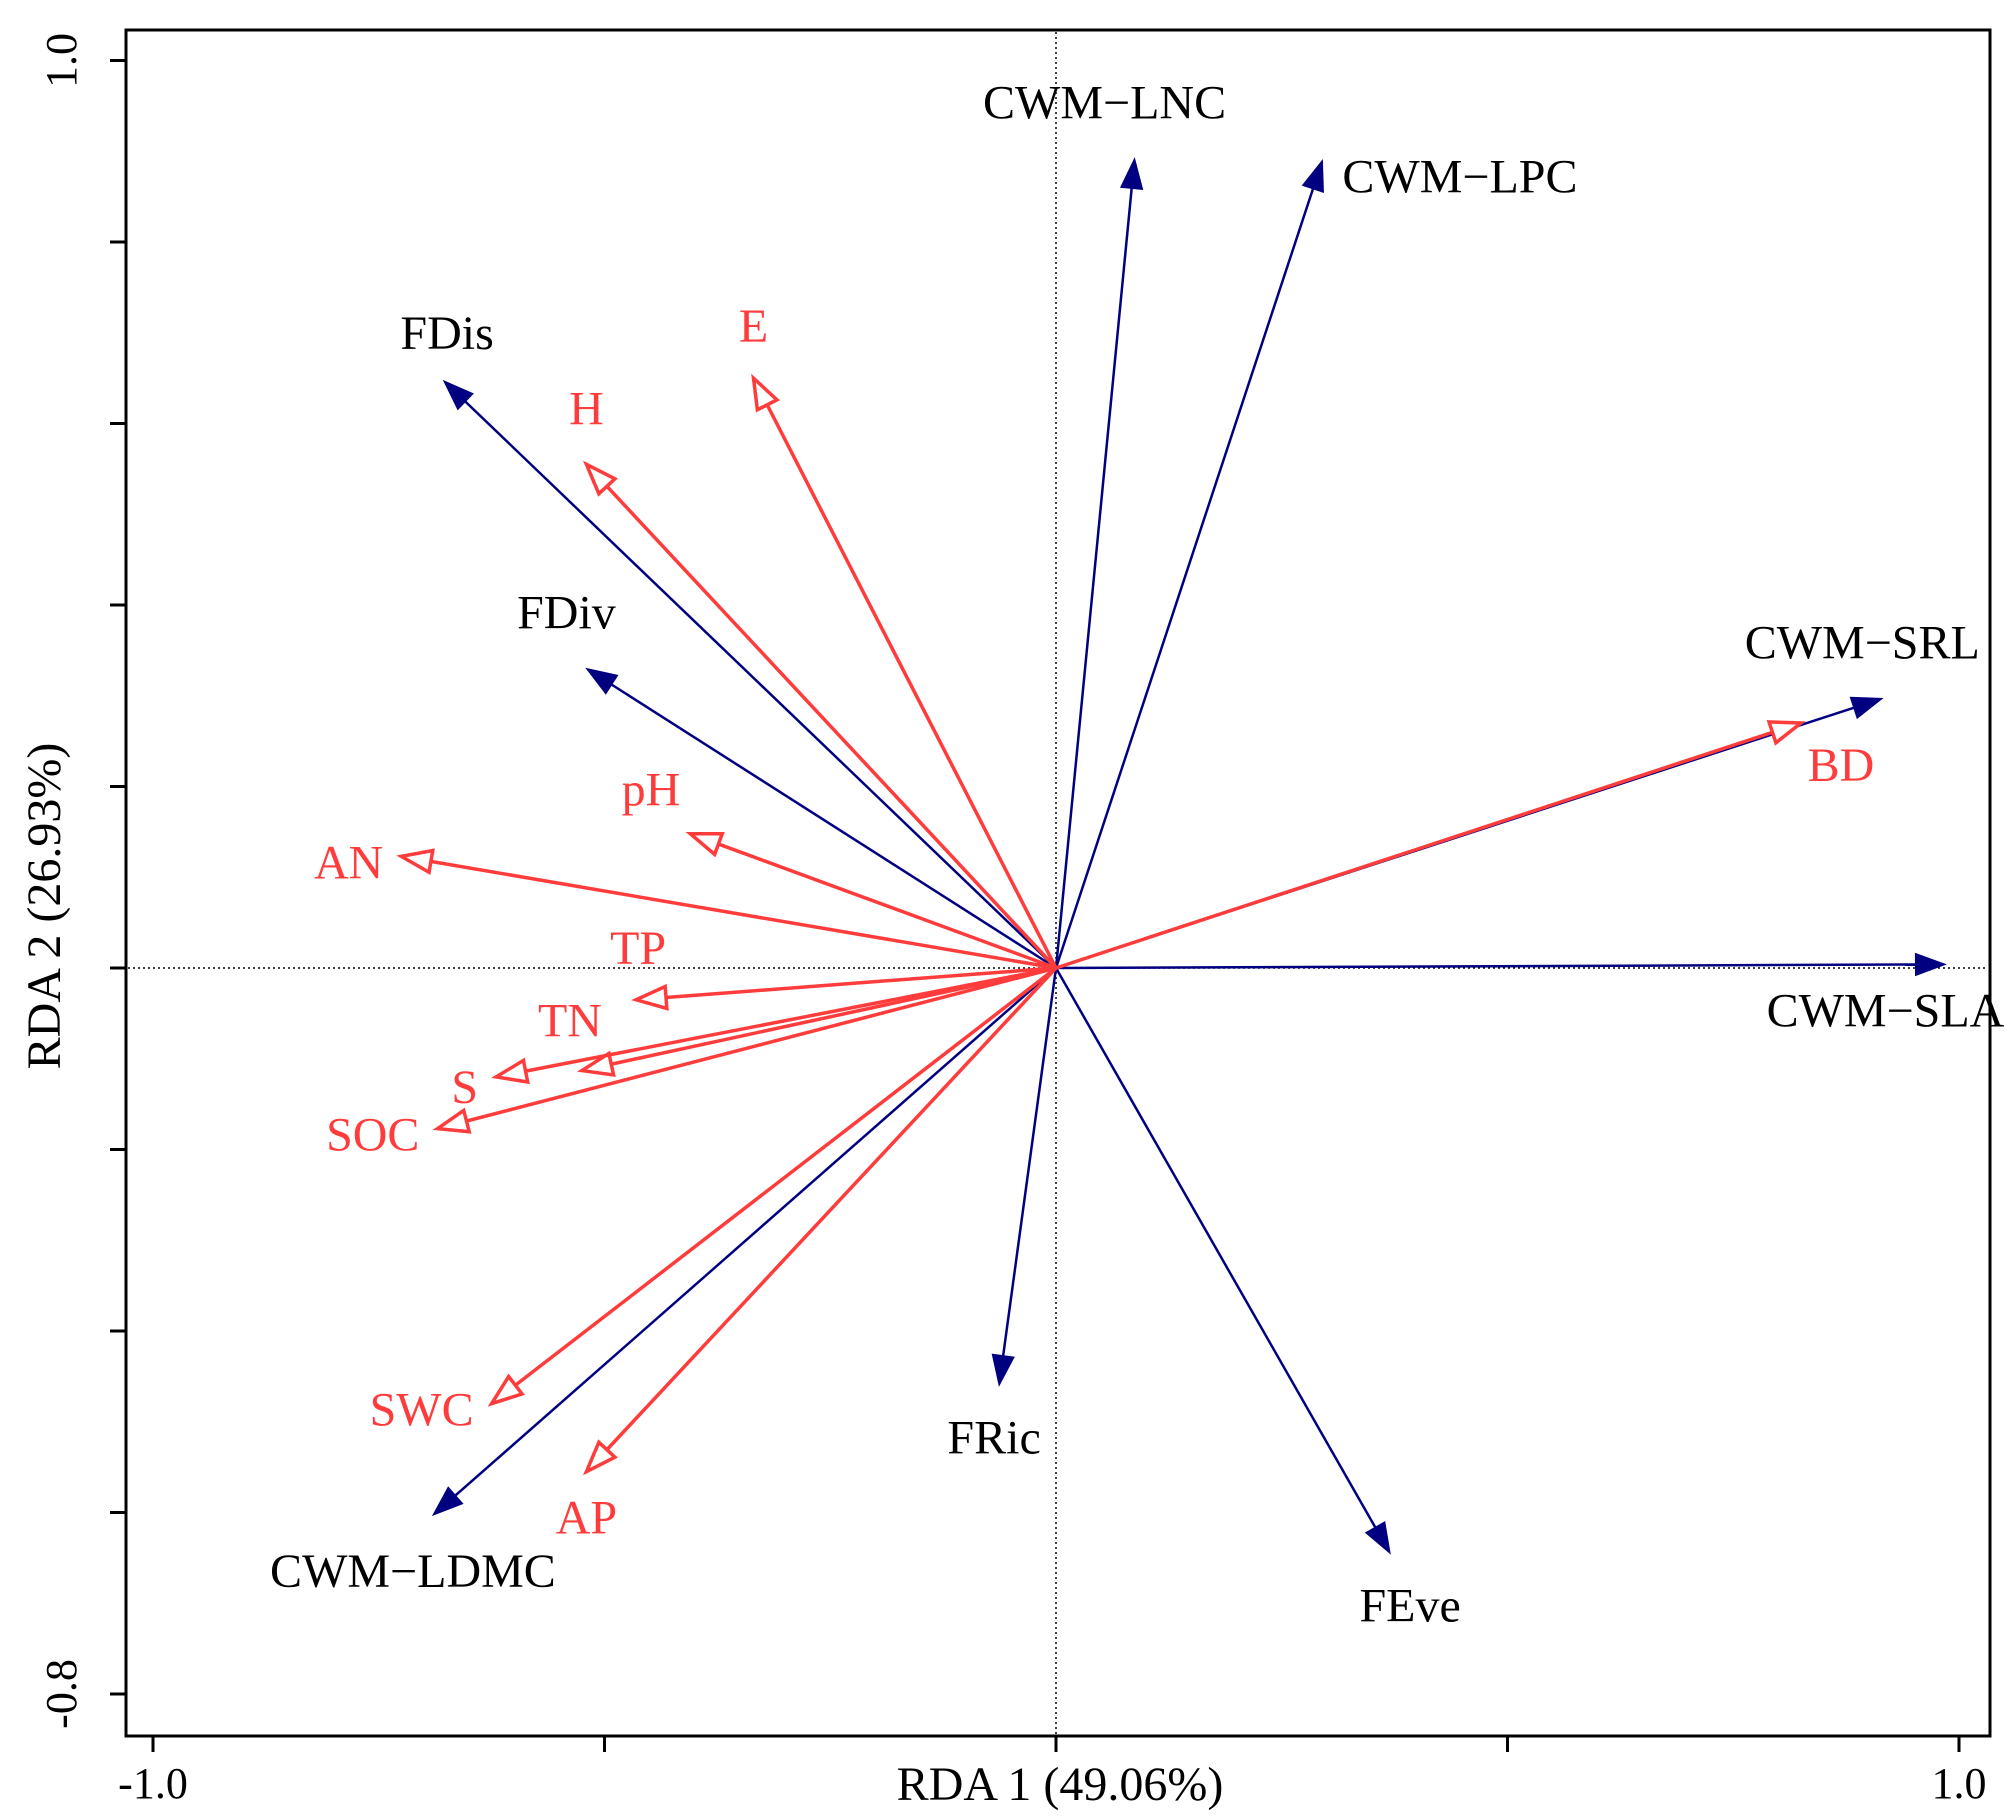 Image resolution: width=2005 pixels, height=1817 pixels. Describe the element at coordinates (153, 1783) in the screenshot. I see `x-tick-label: -1.0` at that location.